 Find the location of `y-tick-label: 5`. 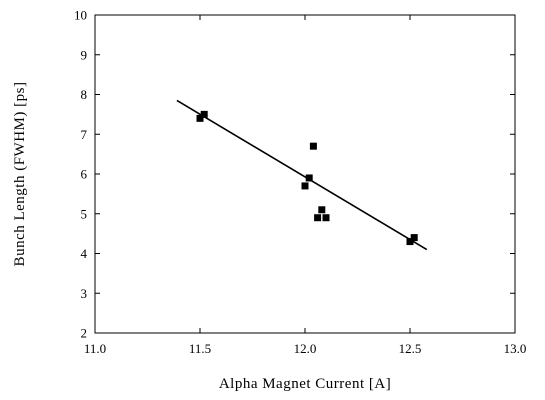

y-tick-label: 5 is located at coordinates (84, 213).